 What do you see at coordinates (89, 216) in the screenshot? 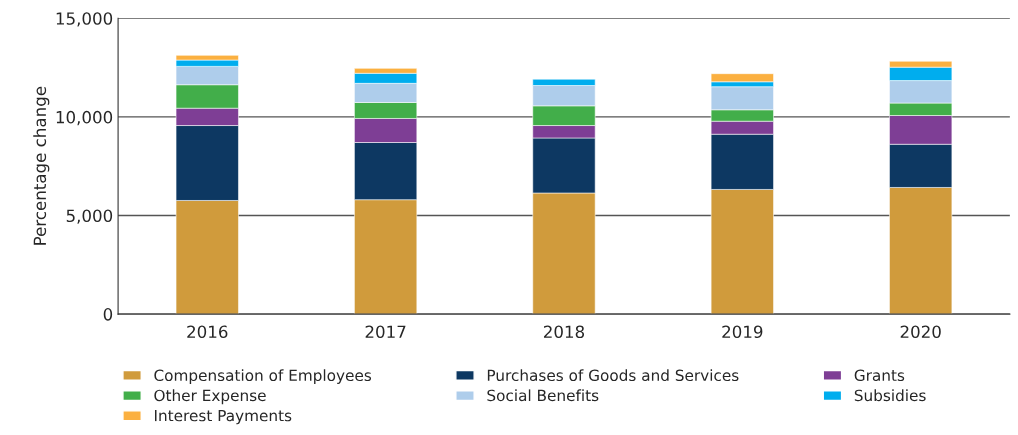
I see `y-tick-label: 5,000` at bounding box center [89, 216].